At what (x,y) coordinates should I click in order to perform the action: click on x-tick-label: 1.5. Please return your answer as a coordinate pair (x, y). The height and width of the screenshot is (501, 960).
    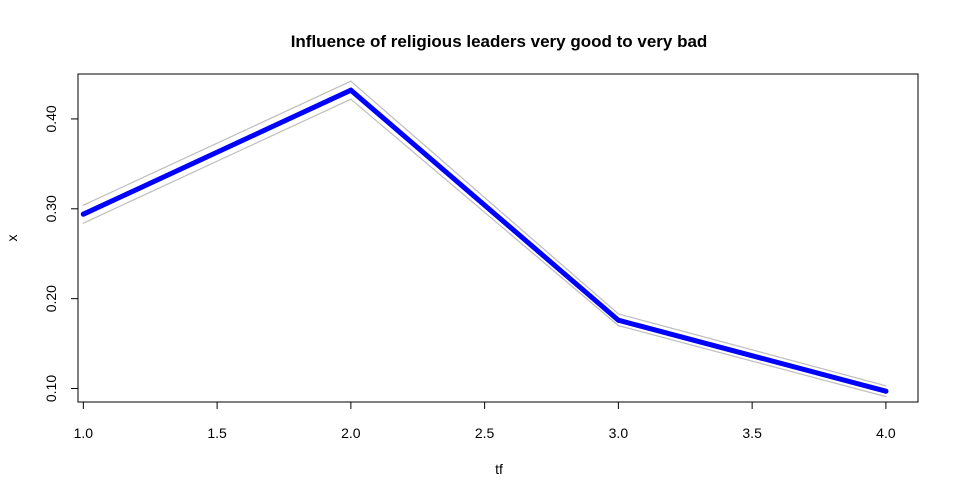
    Looking at the image, I should click on (217, 433).